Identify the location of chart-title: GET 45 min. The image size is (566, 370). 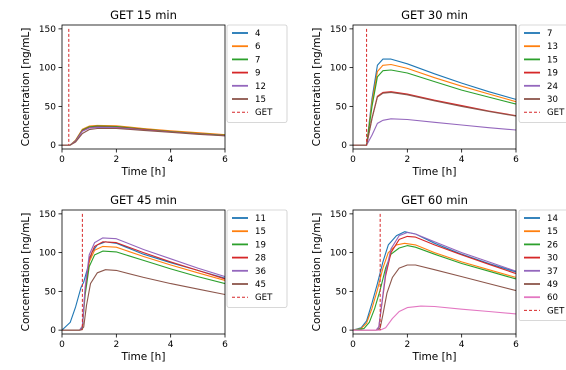
(143, 200).